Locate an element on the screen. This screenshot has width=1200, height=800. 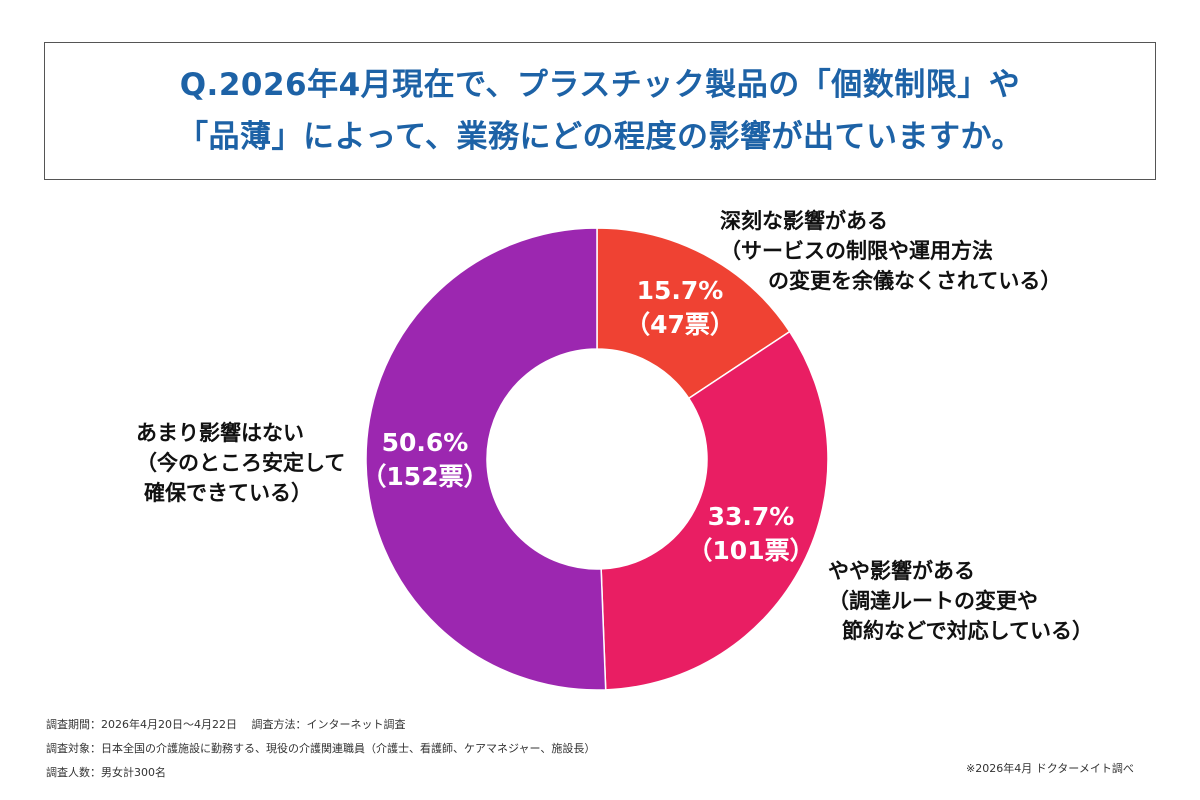
category-label-little: あまり影響はない （今のところ安定して 確保できている） is located at coordinates (240, 463).